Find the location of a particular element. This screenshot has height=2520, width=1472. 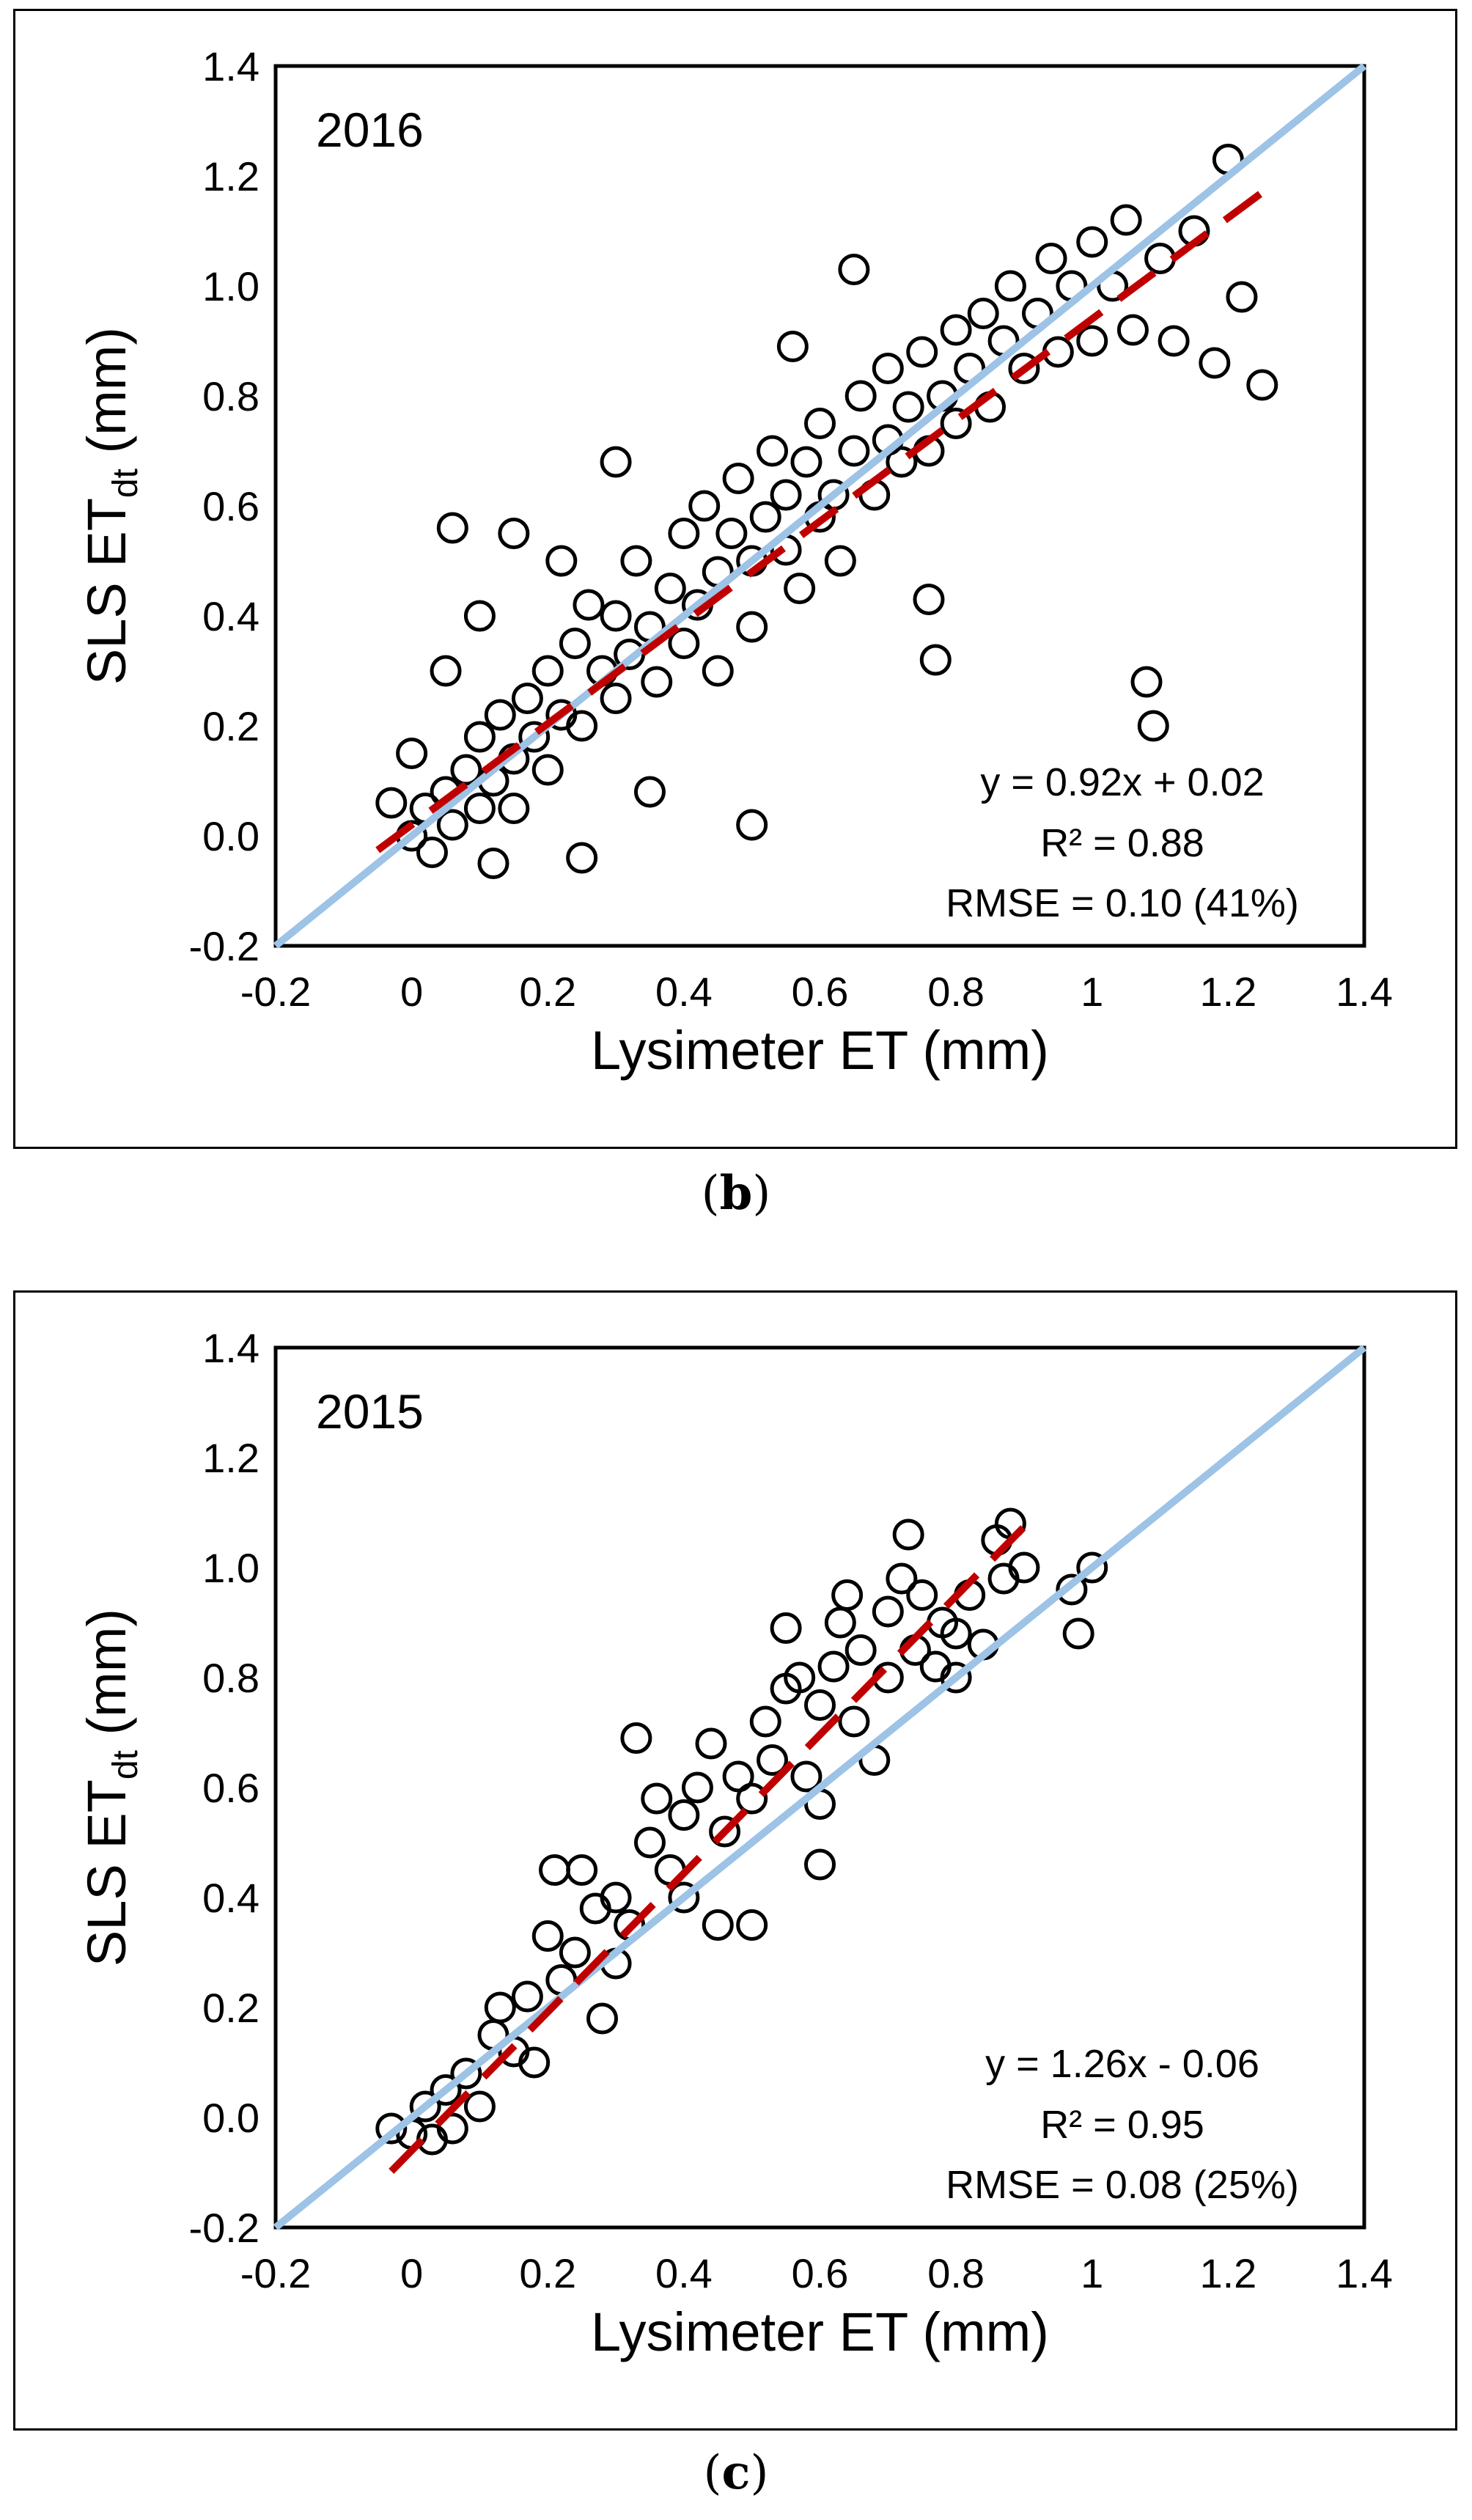

y-axis-title-main: SLS ET is located at coordinates (106, 1872).